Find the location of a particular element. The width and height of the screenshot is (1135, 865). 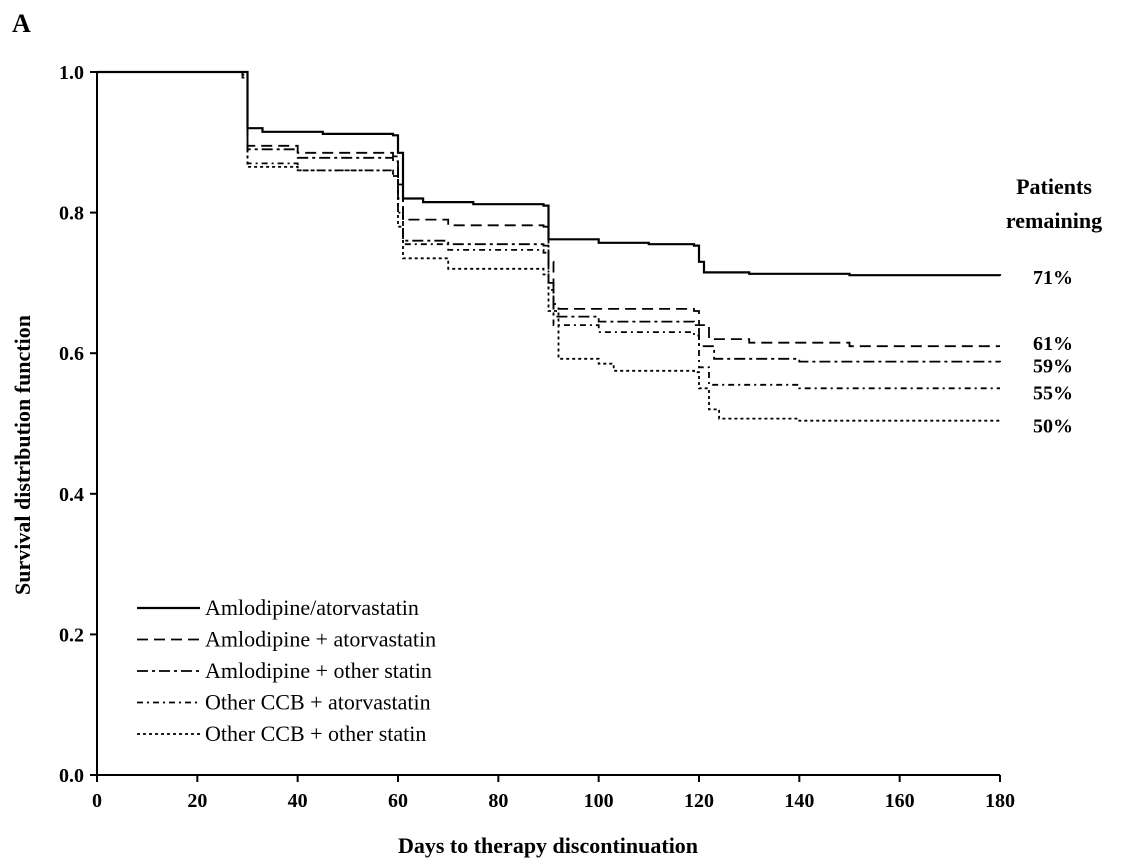

legend-label-3: Amlodipine + other statin is located at coordinates (318, 670).